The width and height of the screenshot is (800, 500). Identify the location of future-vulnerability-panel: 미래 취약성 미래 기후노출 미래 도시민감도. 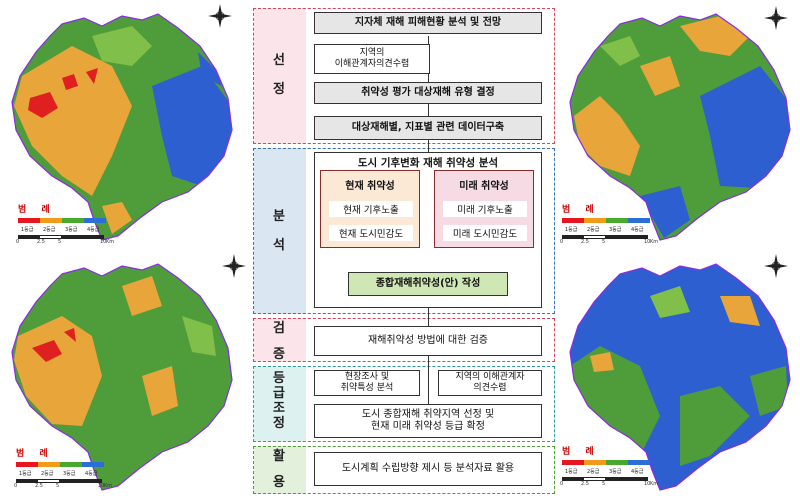
(484, 209).